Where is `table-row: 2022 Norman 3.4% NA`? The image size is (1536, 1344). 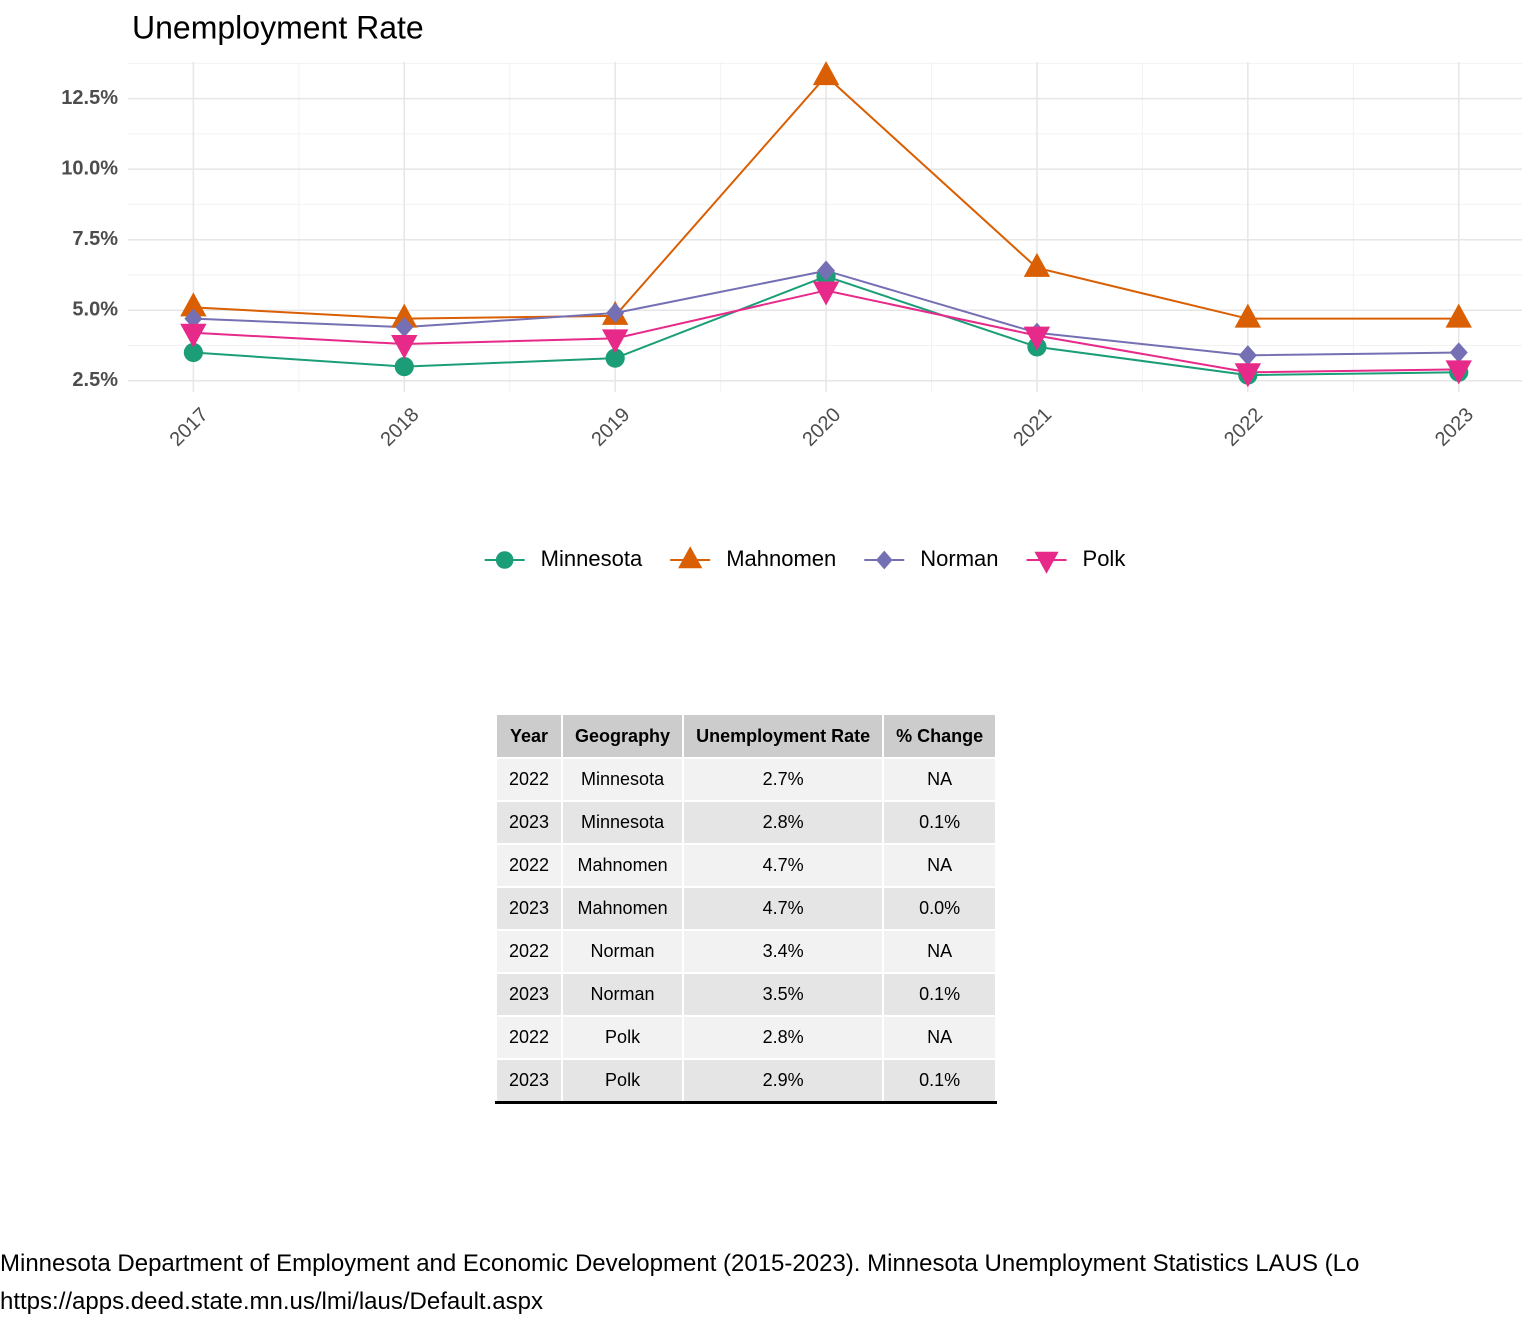
table-row: 2022 Norman 3.4% NA is located at coordinates (746, 951).